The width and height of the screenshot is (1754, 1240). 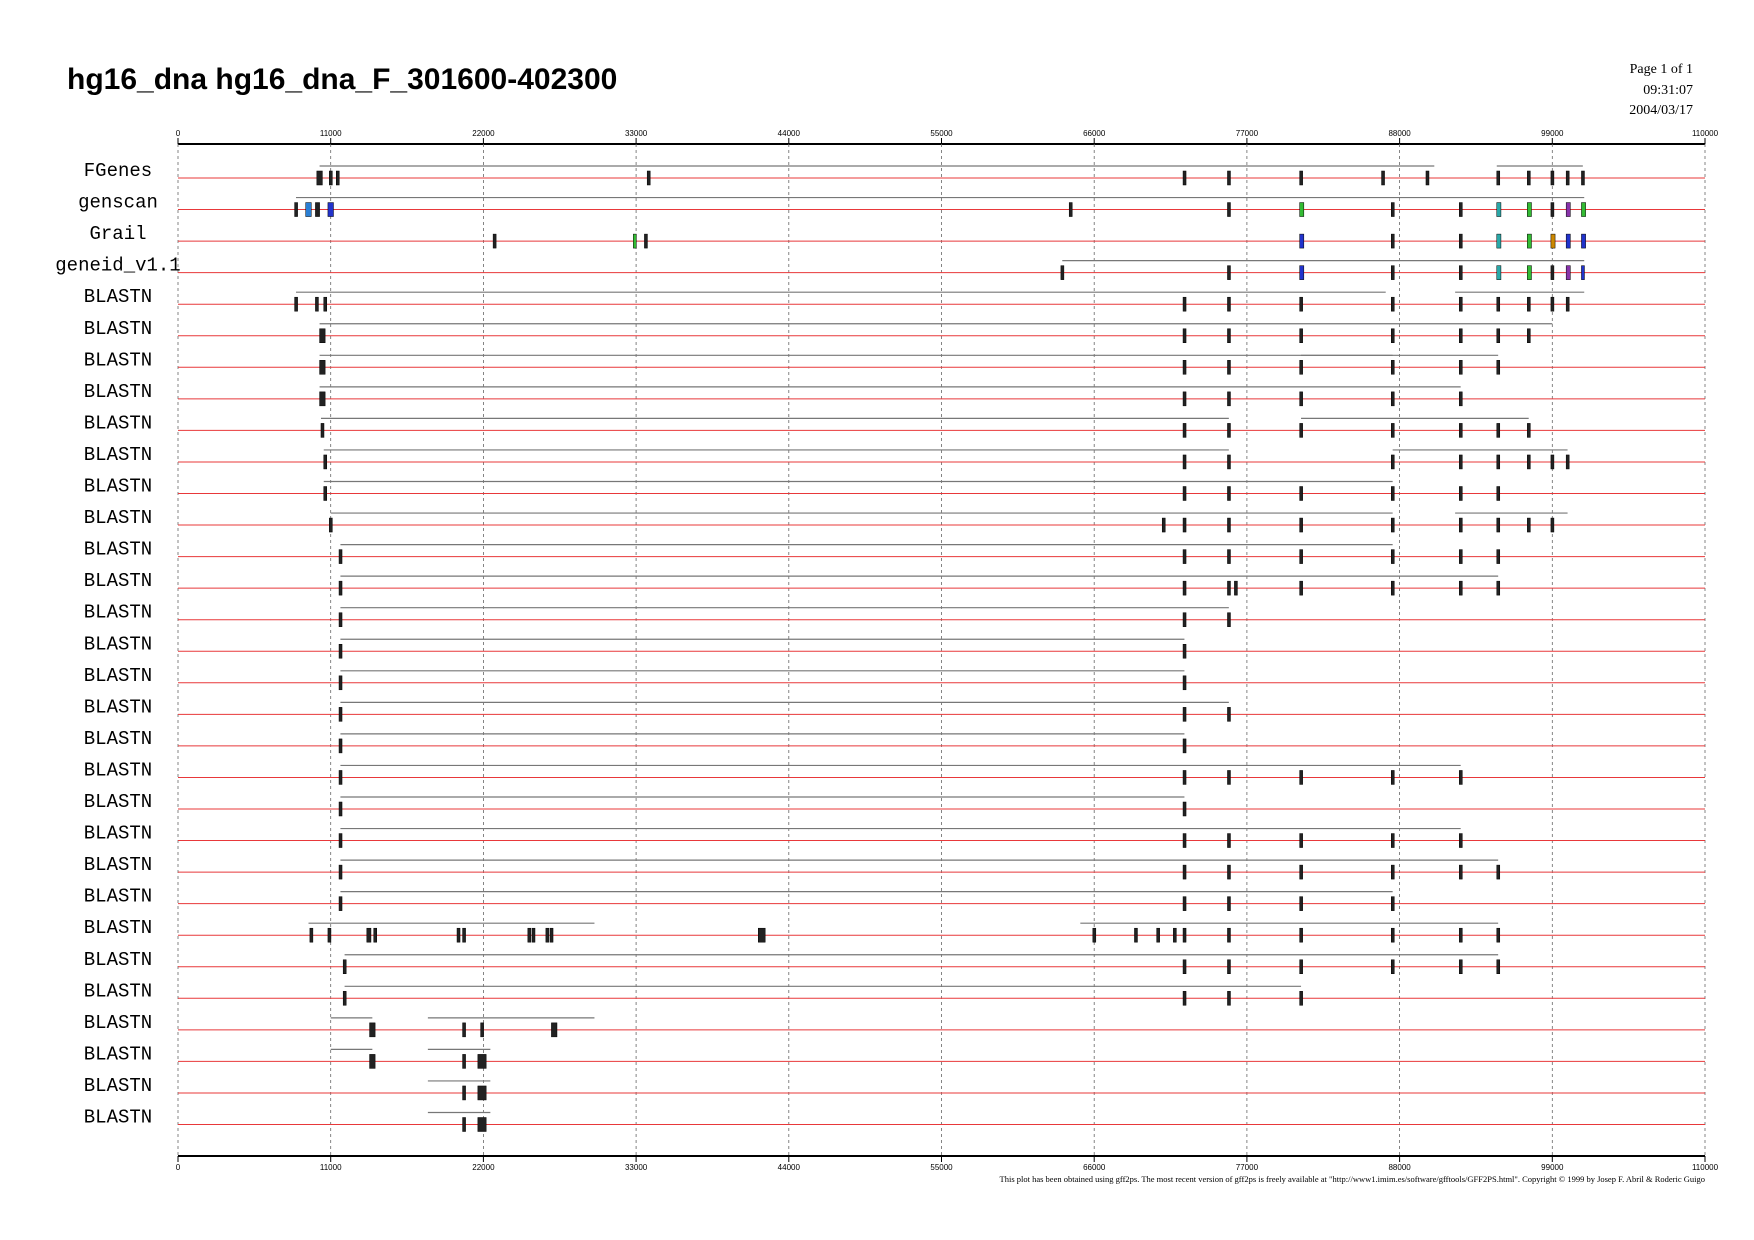 I want to click on chart-title: hg16_dna hg16_dna_F_301600-402300, so click(x=342, y=79).